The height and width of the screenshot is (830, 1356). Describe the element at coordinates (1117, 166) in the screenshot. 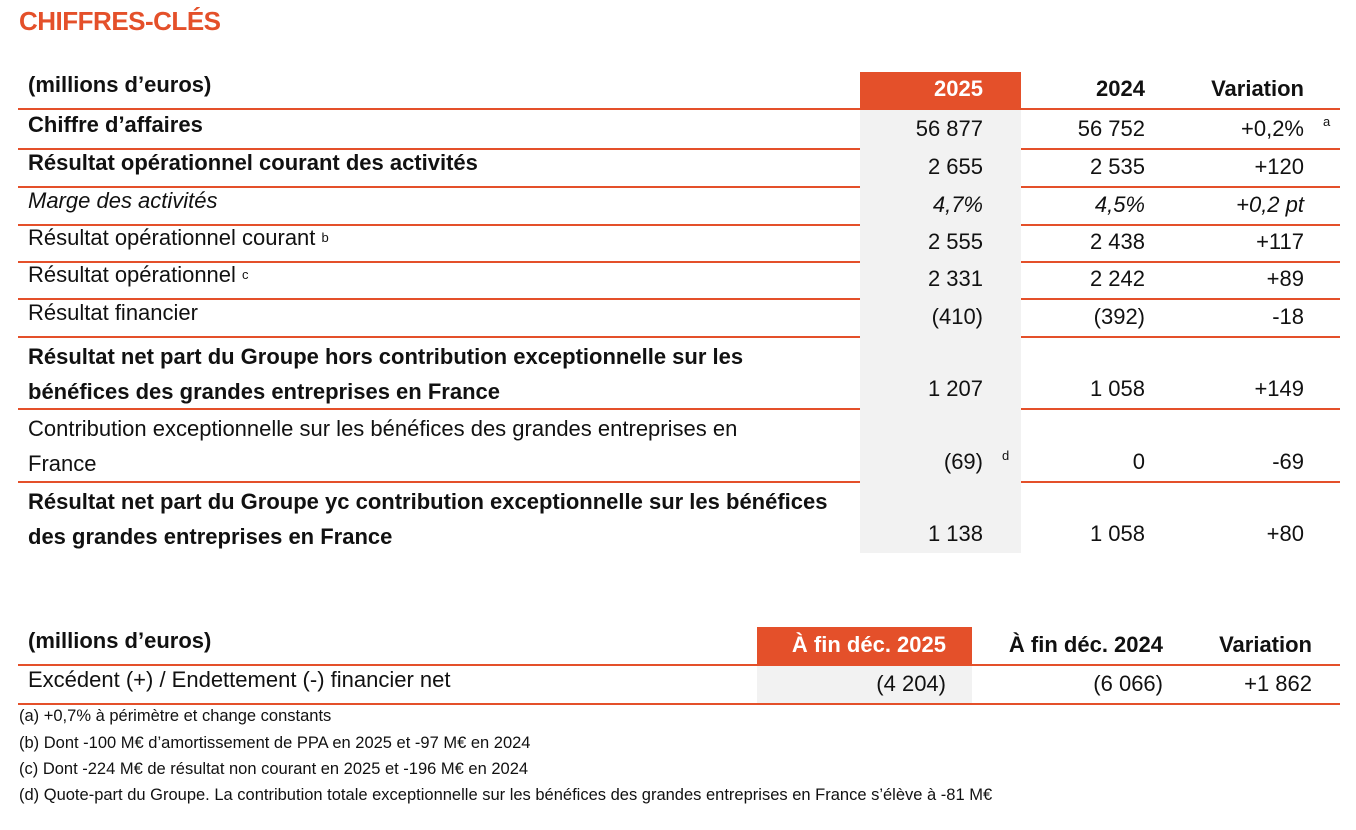

I see `value-2024: 2 535` at that location.